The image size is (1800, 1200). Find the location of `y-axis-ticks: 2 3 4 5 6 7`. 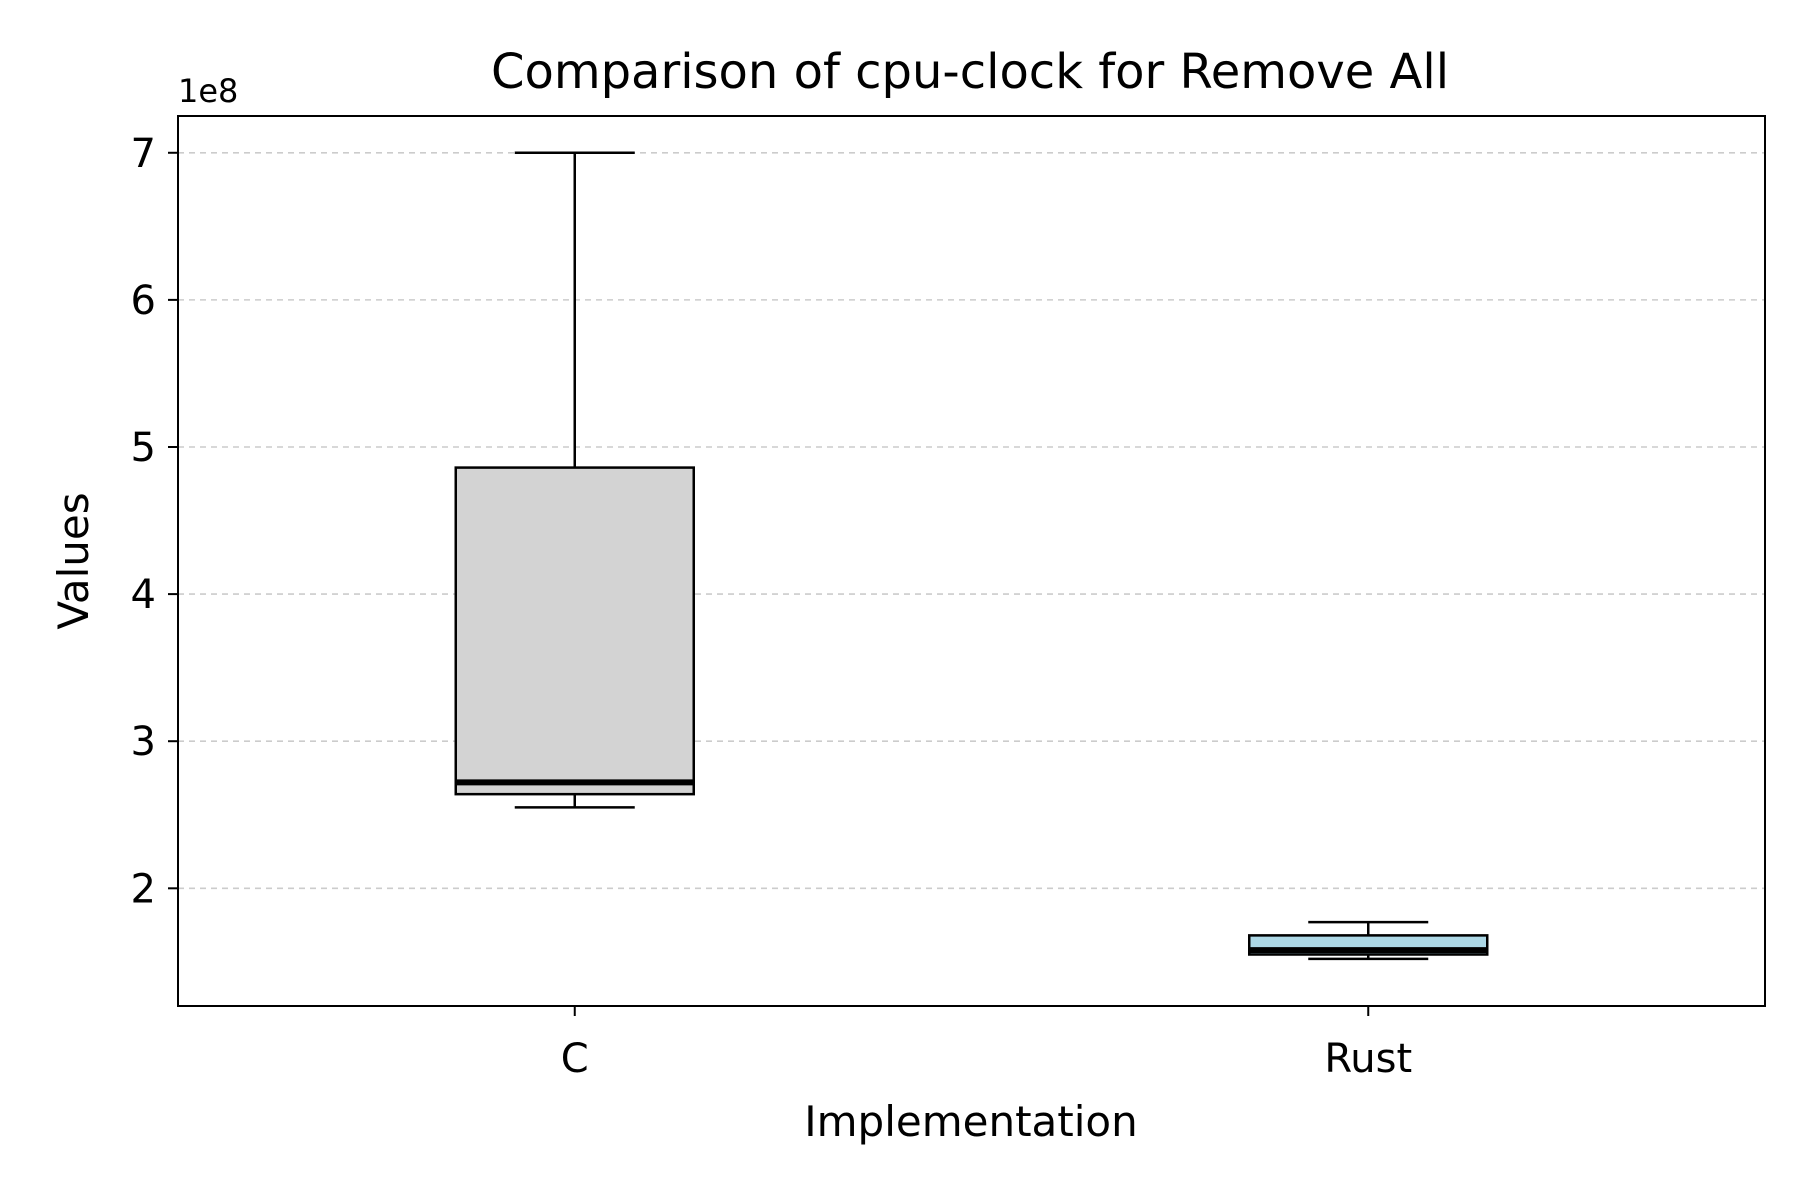

y-axis-ticks: 2 3 4 5 6 7 is located at coordinates (154, 521).